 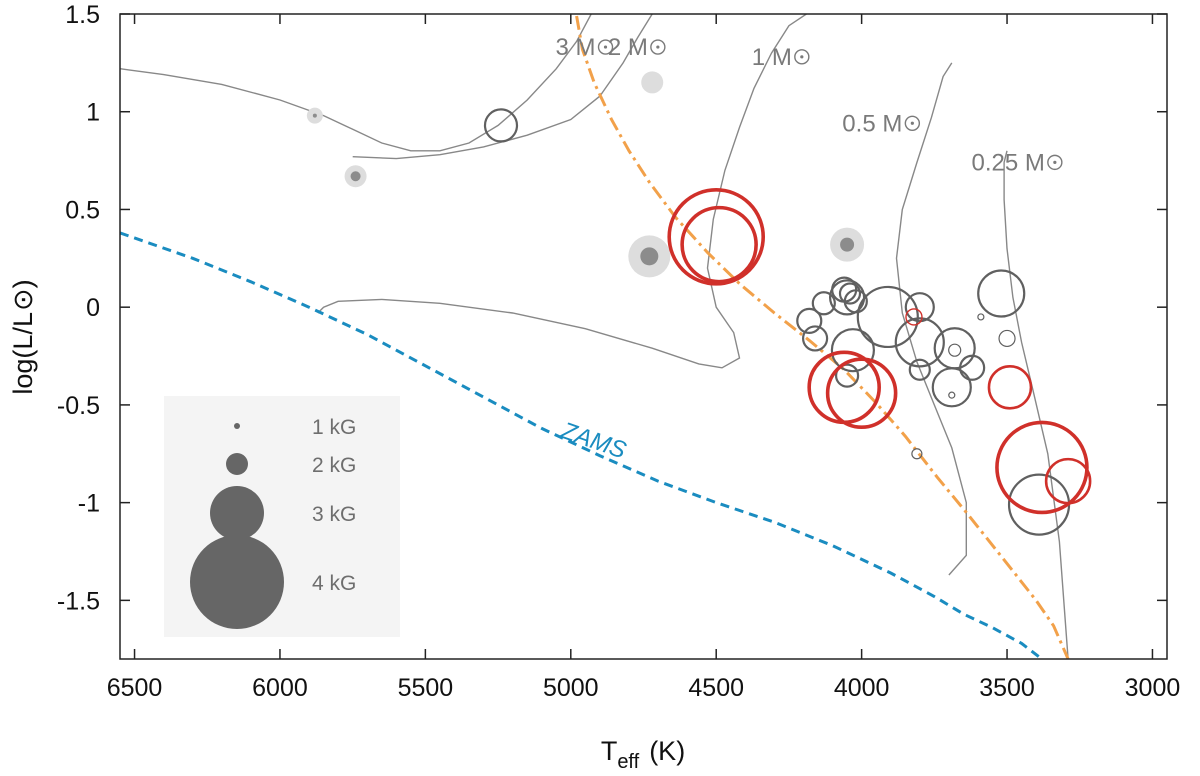 What do you see at coordinates (593, 441) in the screenshot?
I see `zams-label: ZAMS` at bounding box center [593, 441].